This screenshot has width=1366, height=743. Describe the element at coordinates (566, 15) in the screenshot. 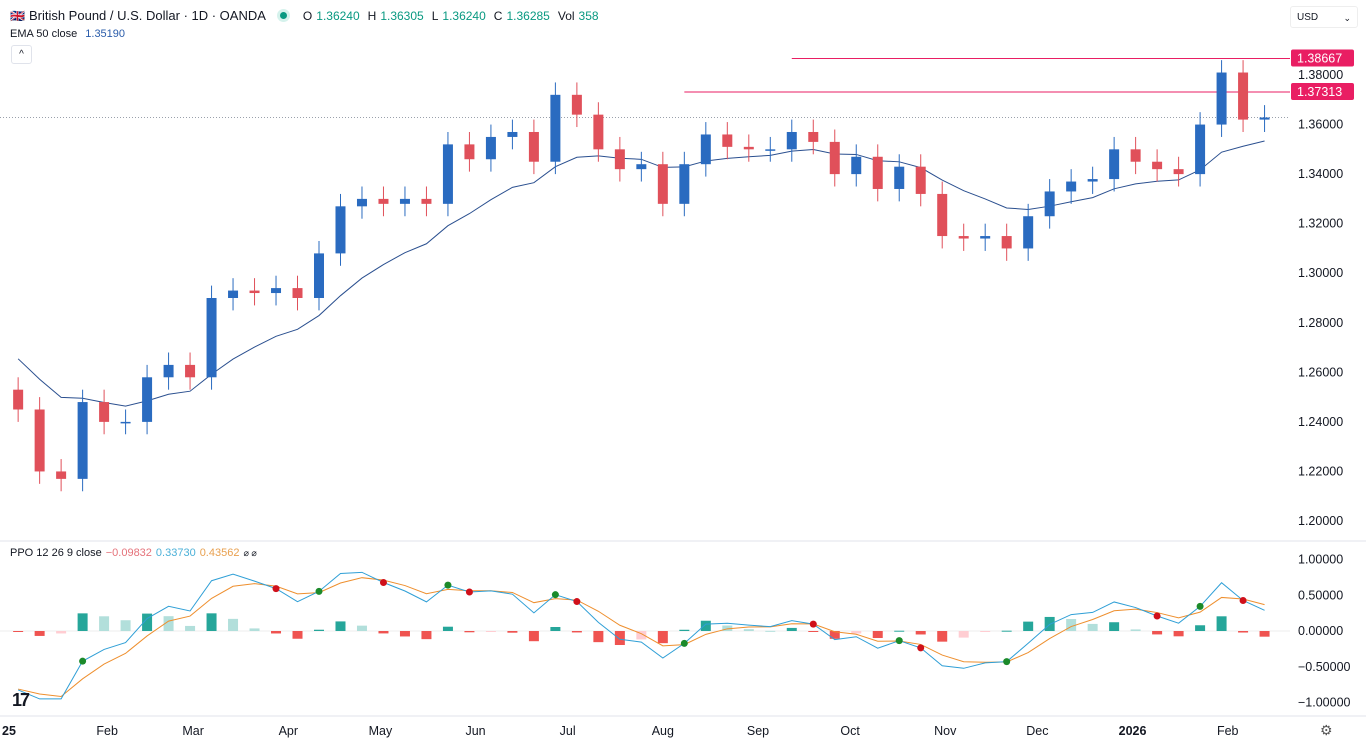

I see `volume-label: Vol` at that location.